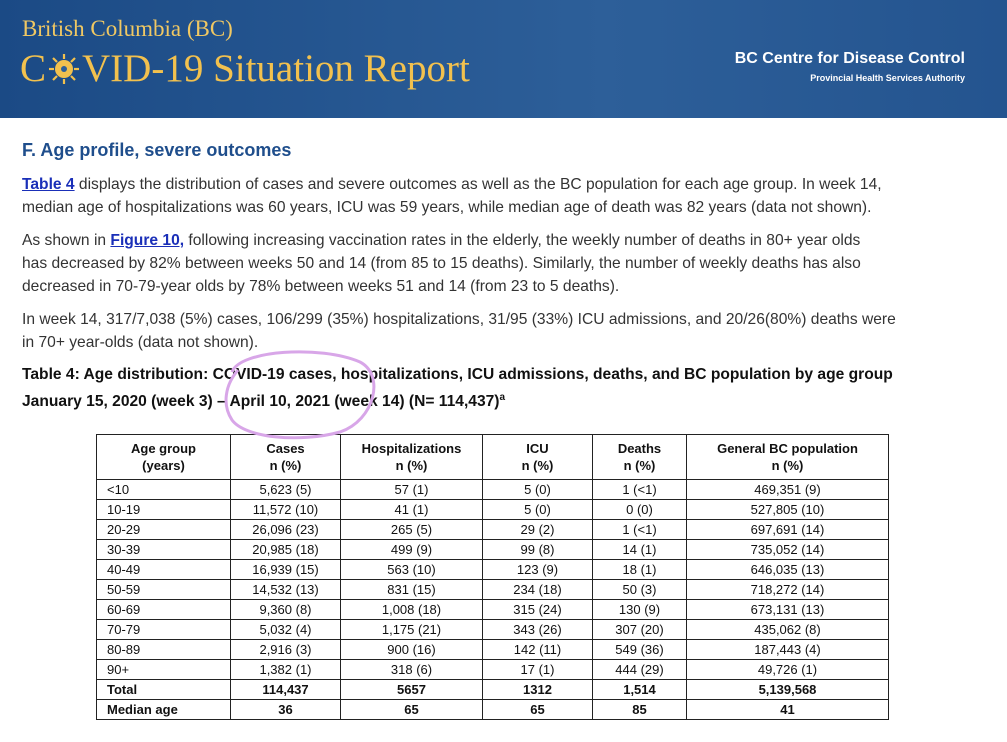  Describe the element at coordinates (639, 509) in the screenshot. I see `table-cell: 0 (0)` at that location.